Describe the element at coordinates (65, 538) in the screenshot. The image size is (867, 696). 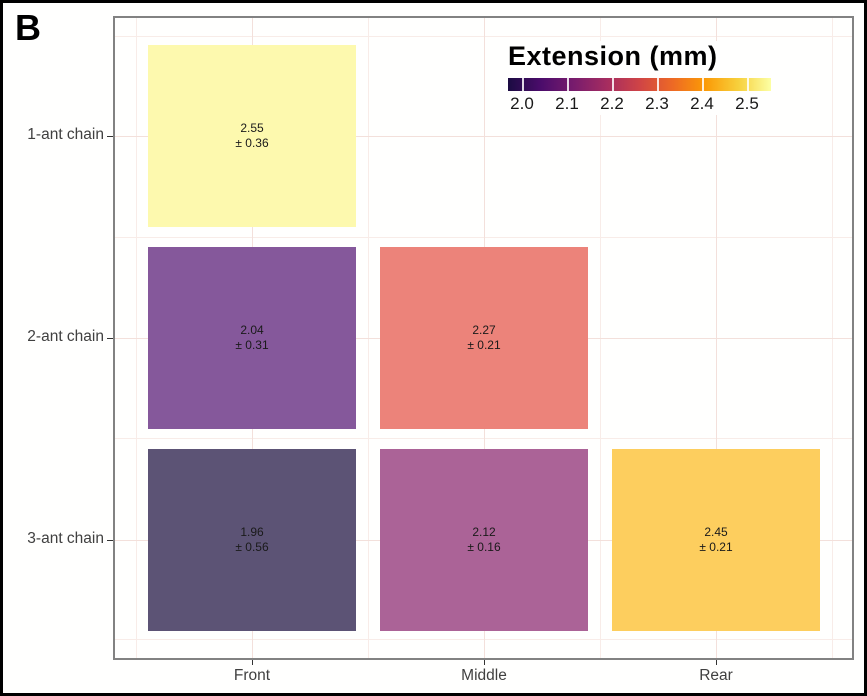
I see `y-tick-label: 3-ant chain` at that location.